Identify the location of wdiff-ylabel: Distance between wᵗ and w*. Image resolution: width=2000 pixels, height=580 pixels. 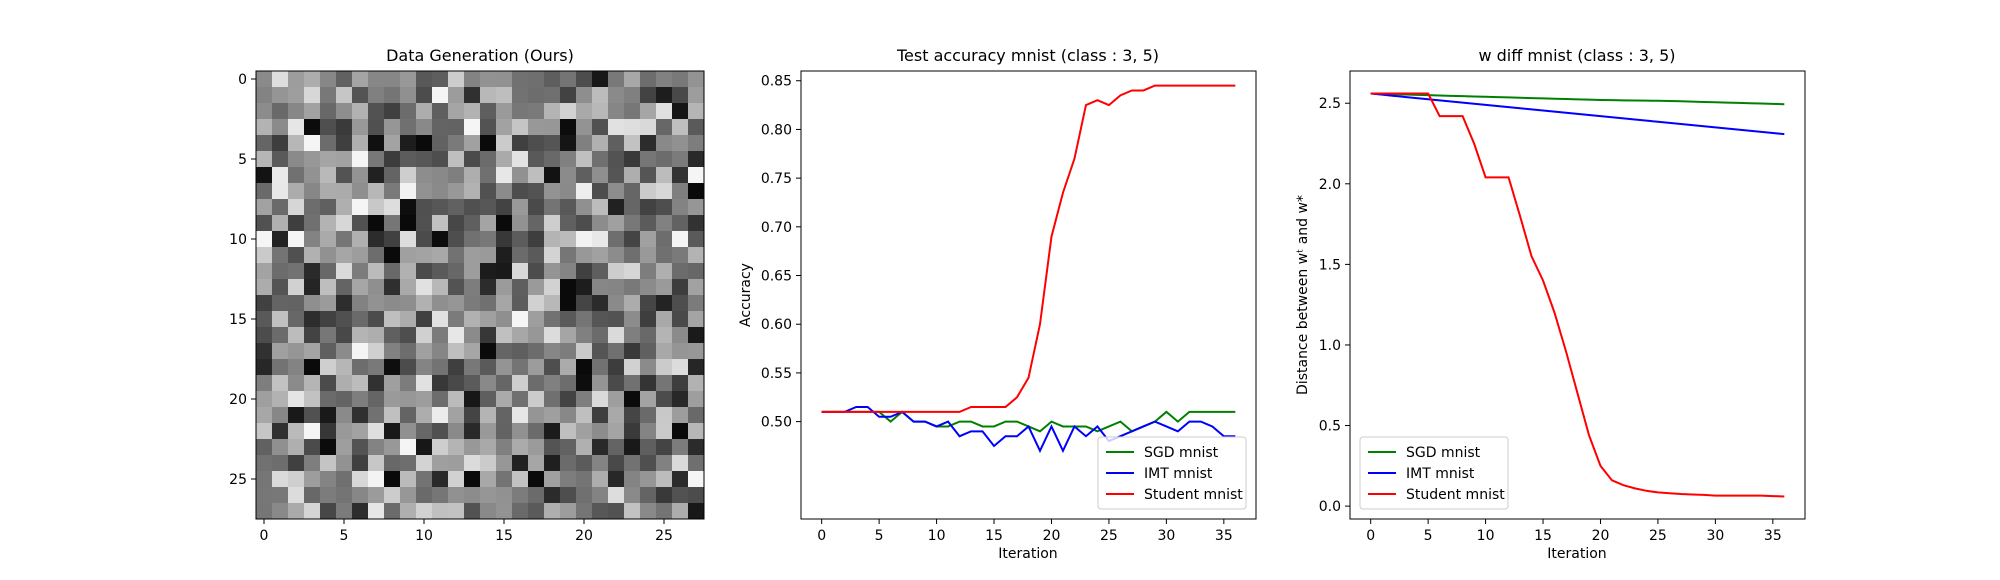
(1303, 295).